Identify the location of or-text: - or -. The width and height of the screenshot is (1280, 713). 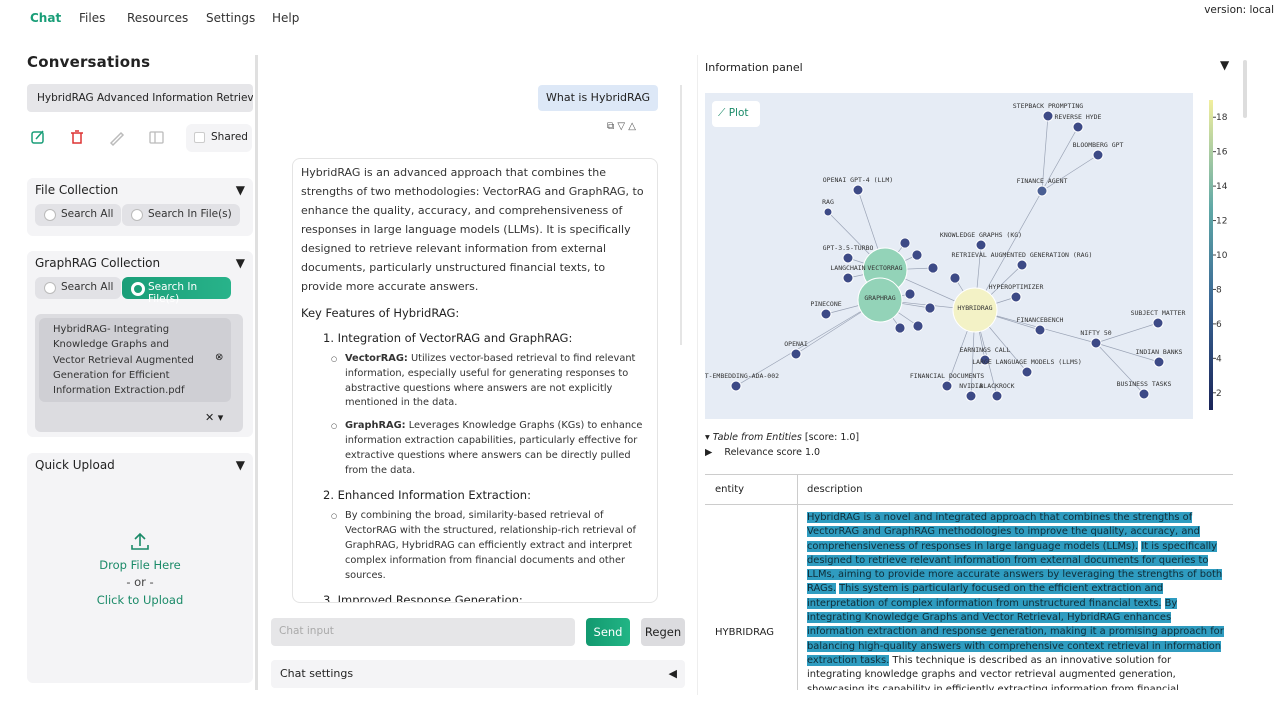
(140, 582).